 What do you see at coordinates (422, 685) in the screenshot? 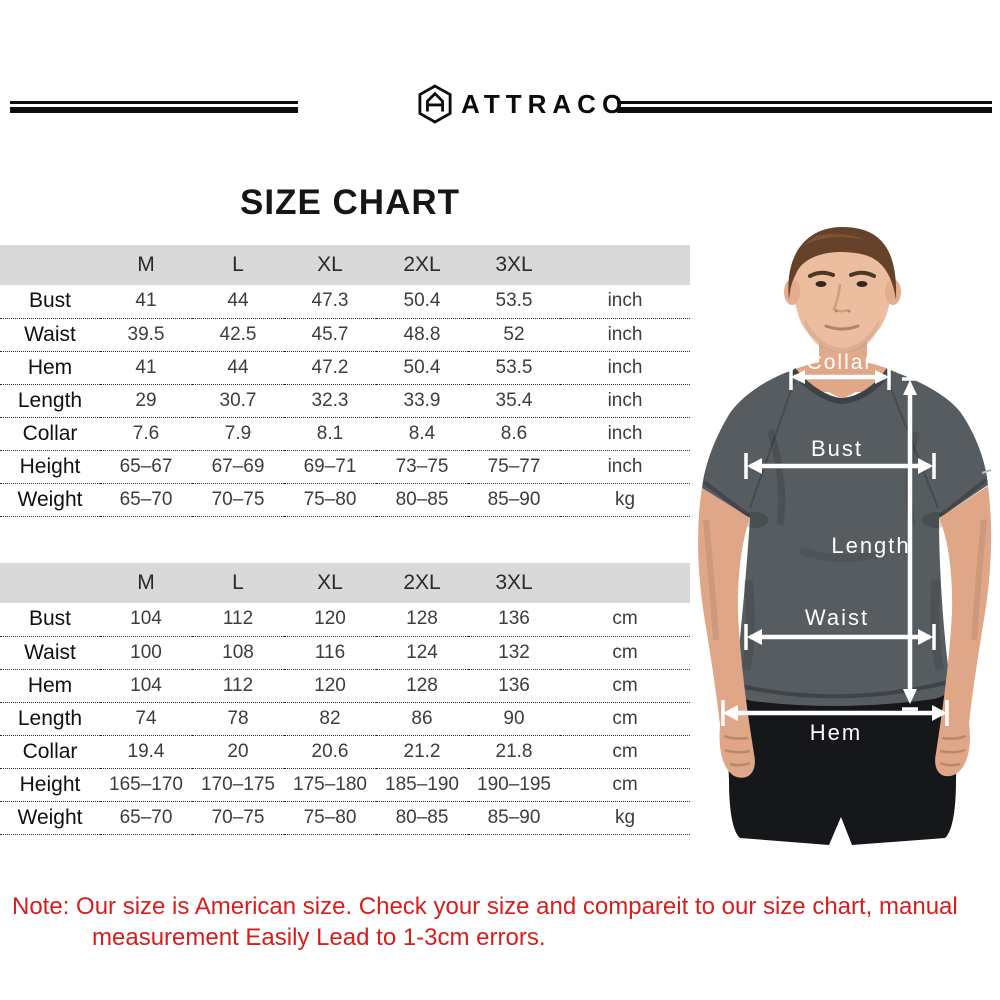
I see `size-value: 128` at bounding box center [422, 685].